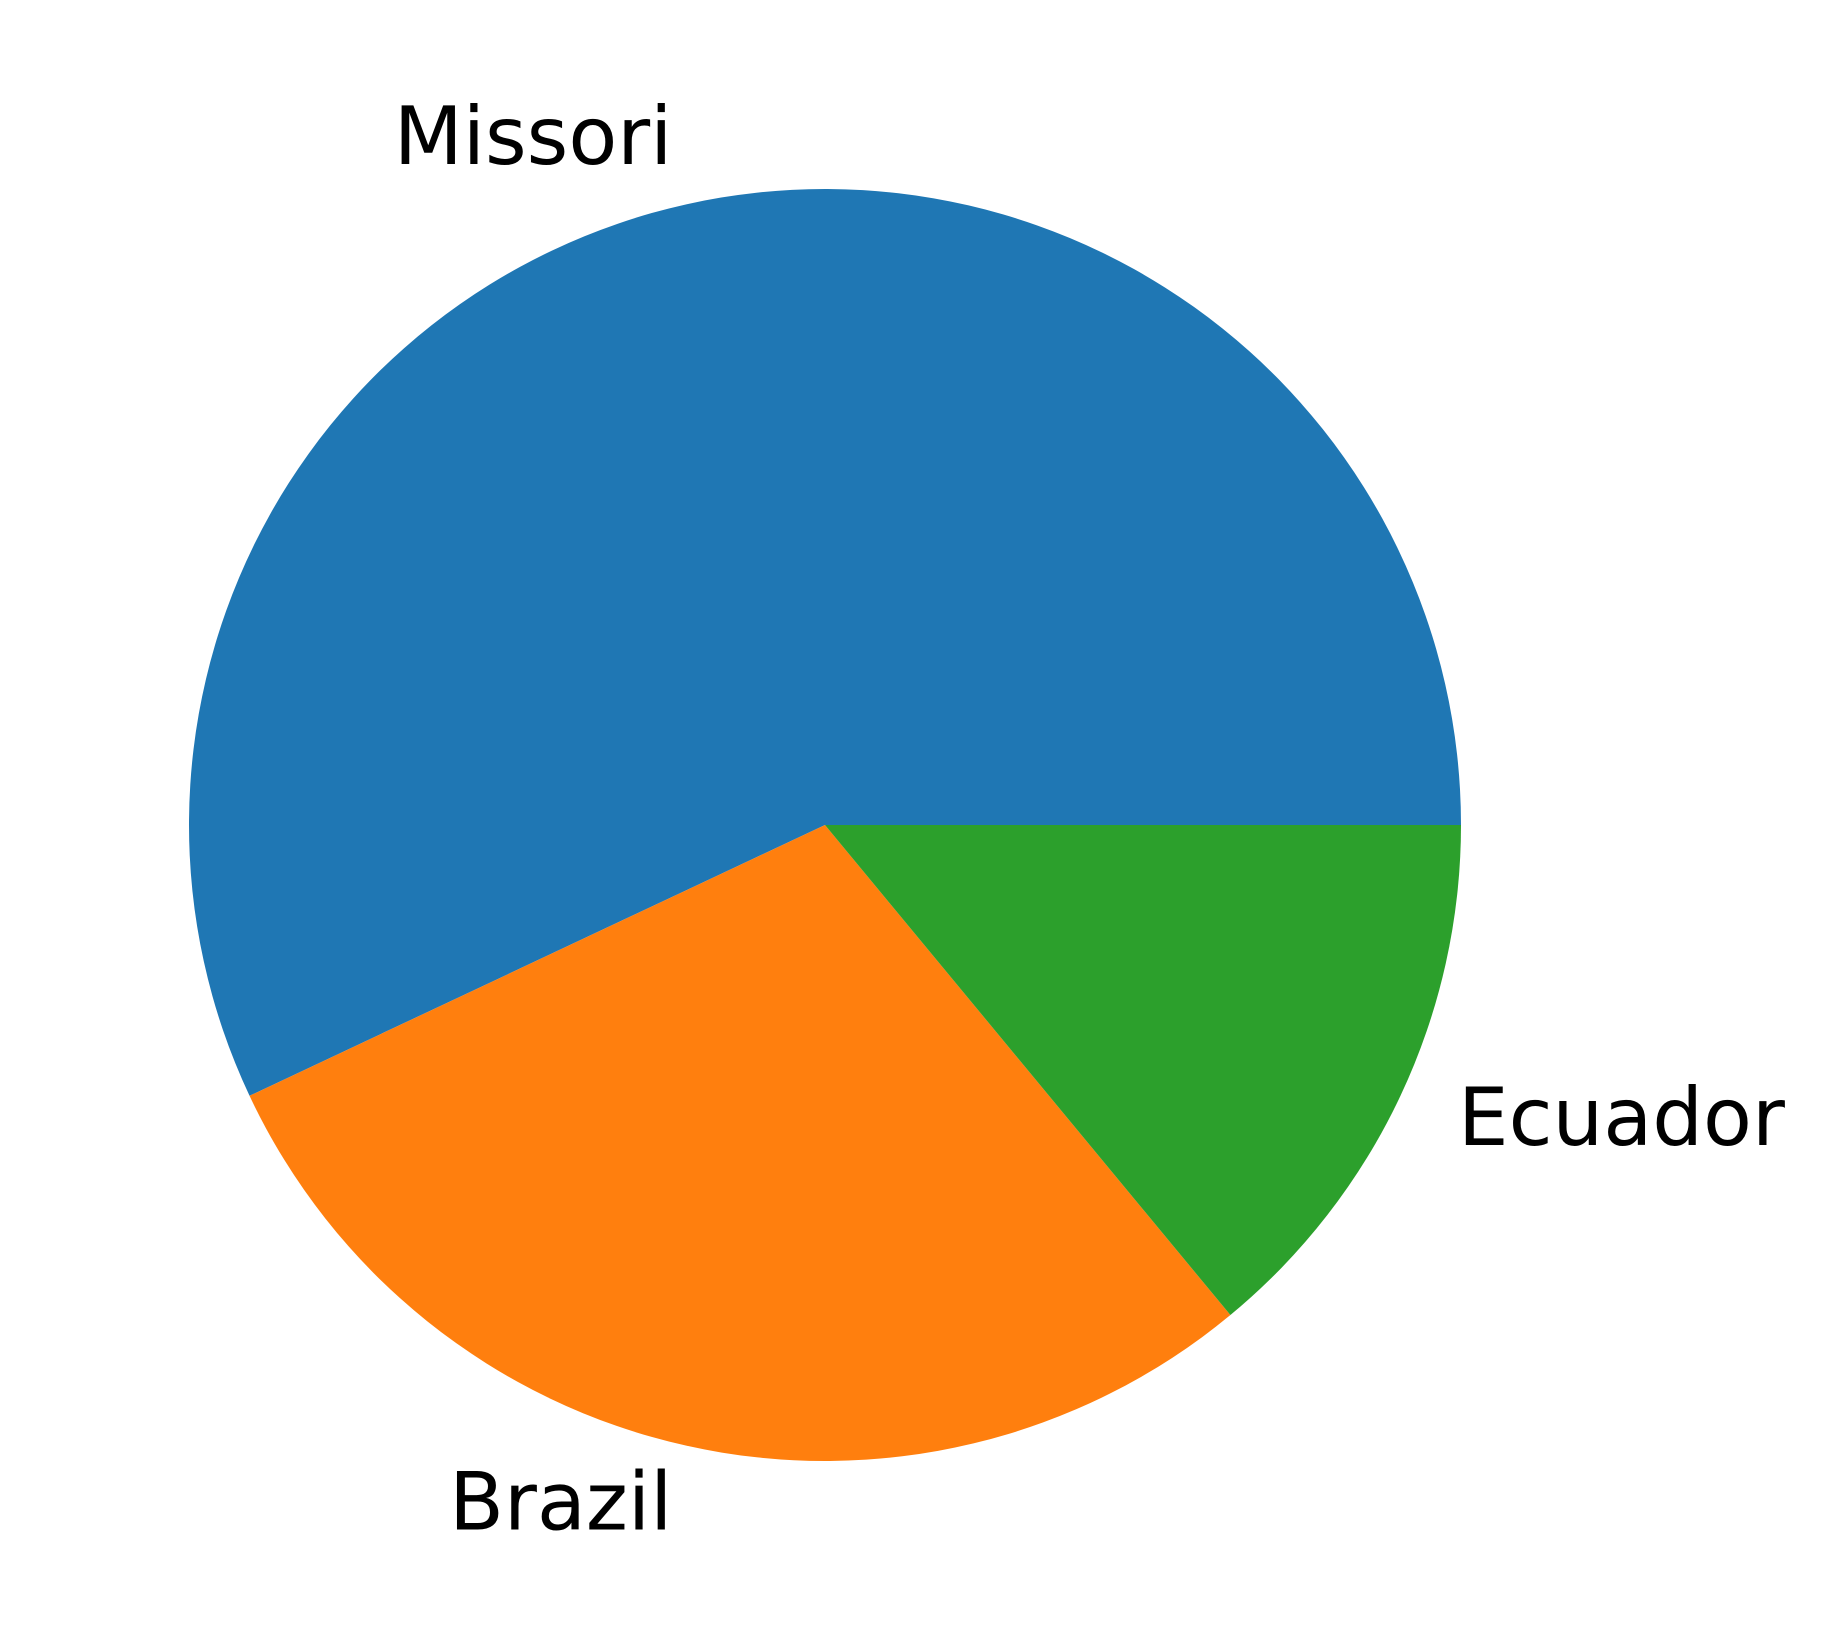  I want to click on pie-label-ecuador: Ecuador, so click(1621, 1117).